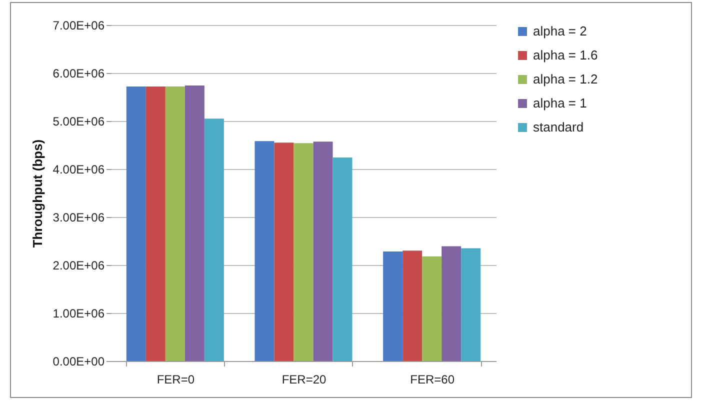 This screenshot has height=404, width=702. What do you see at coordinates (78, 121) in the screenshot?
I see `y-tick-label: 5.00E+06` at bounding box center [78, 121].